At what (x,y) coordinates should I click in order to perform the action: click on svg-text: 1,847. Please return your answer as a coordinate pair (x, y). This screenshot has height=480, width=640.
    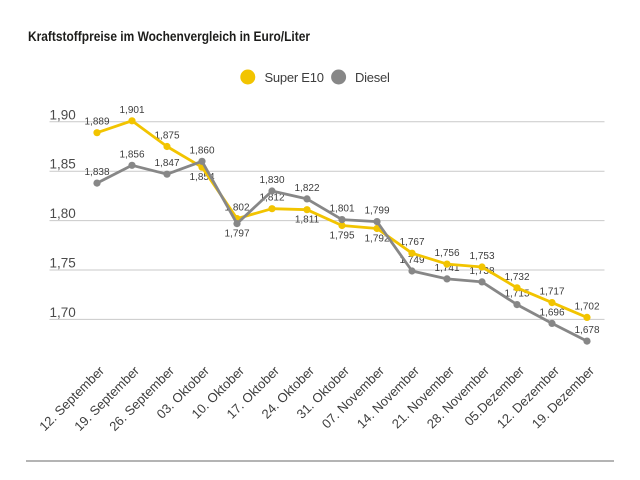
    Looking at the image, I should click on (166, 163).